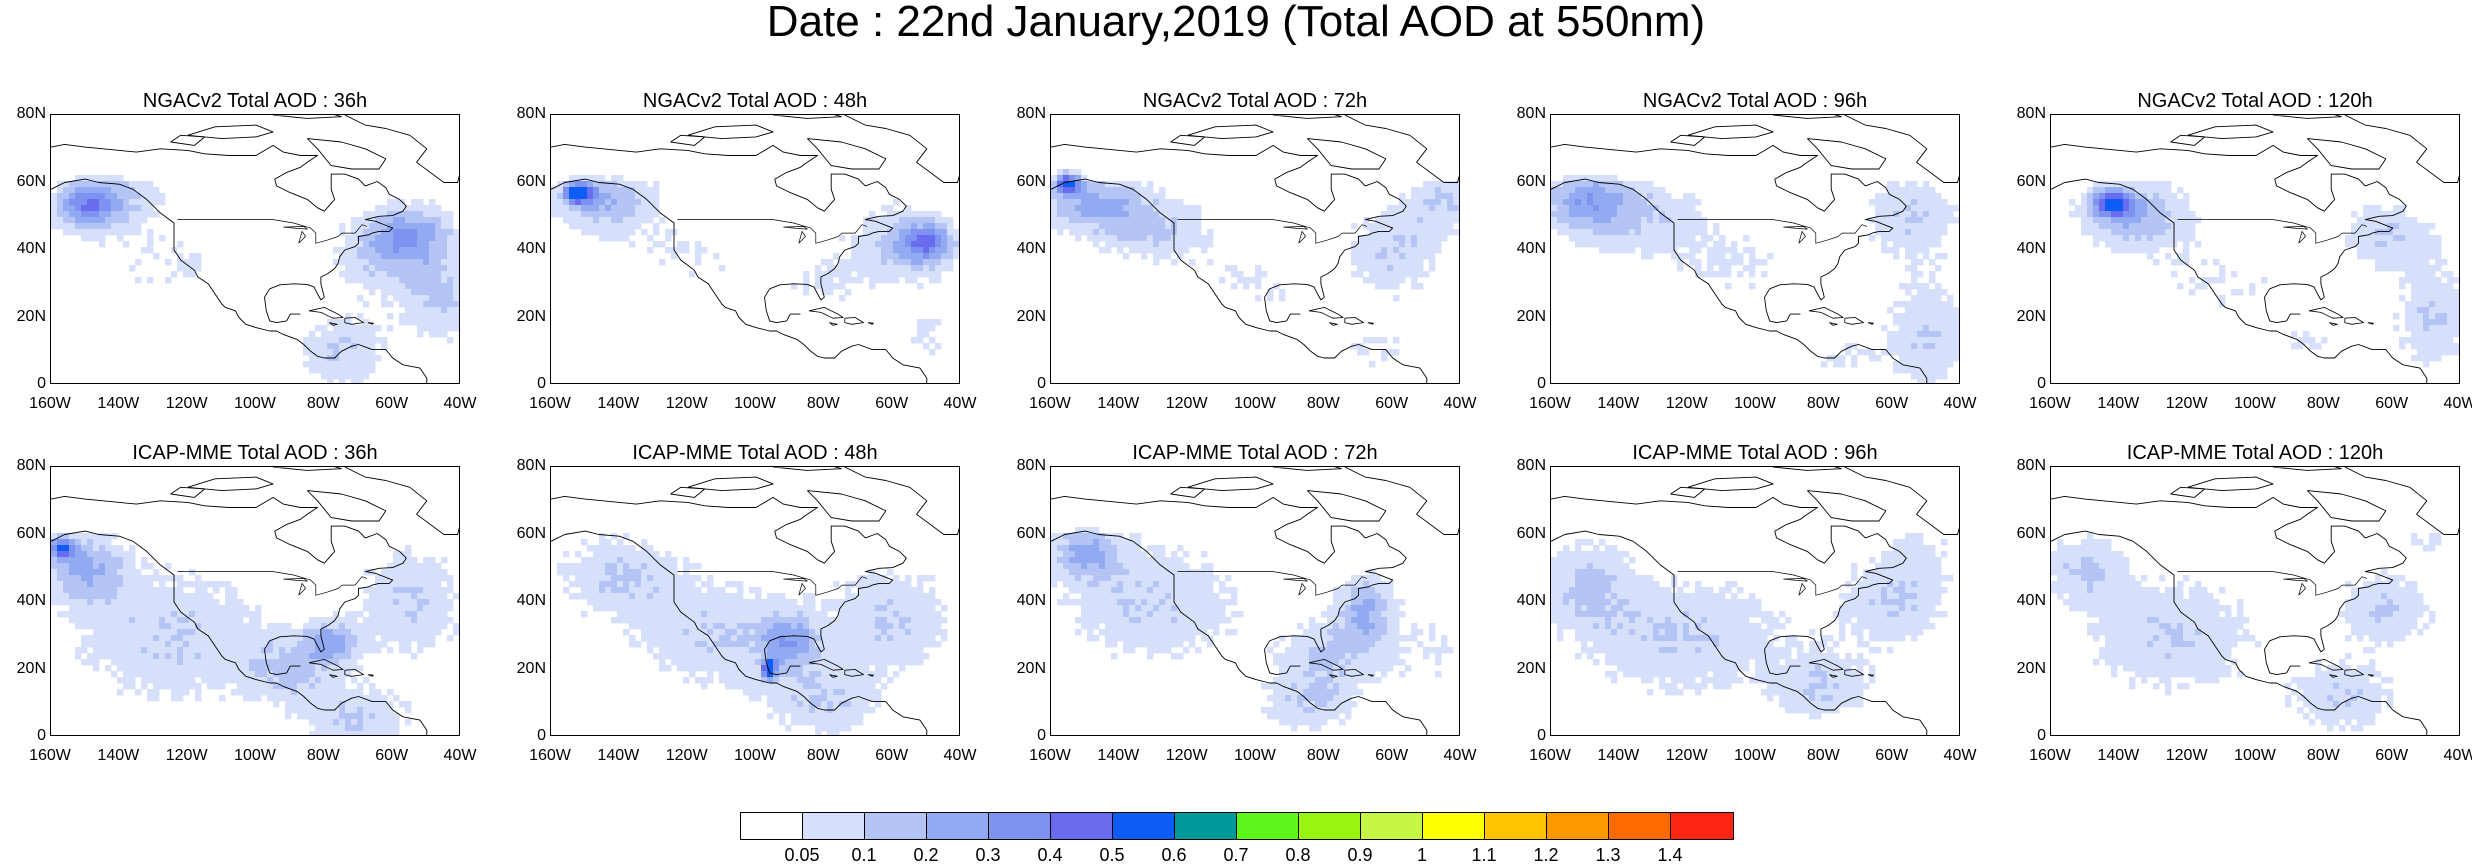 The height and width of the screenshot is (865, 2472). Describe the element at coordinates (1523, 317) in the screenshot. I see `lat-tick-label: 20N` at that location.